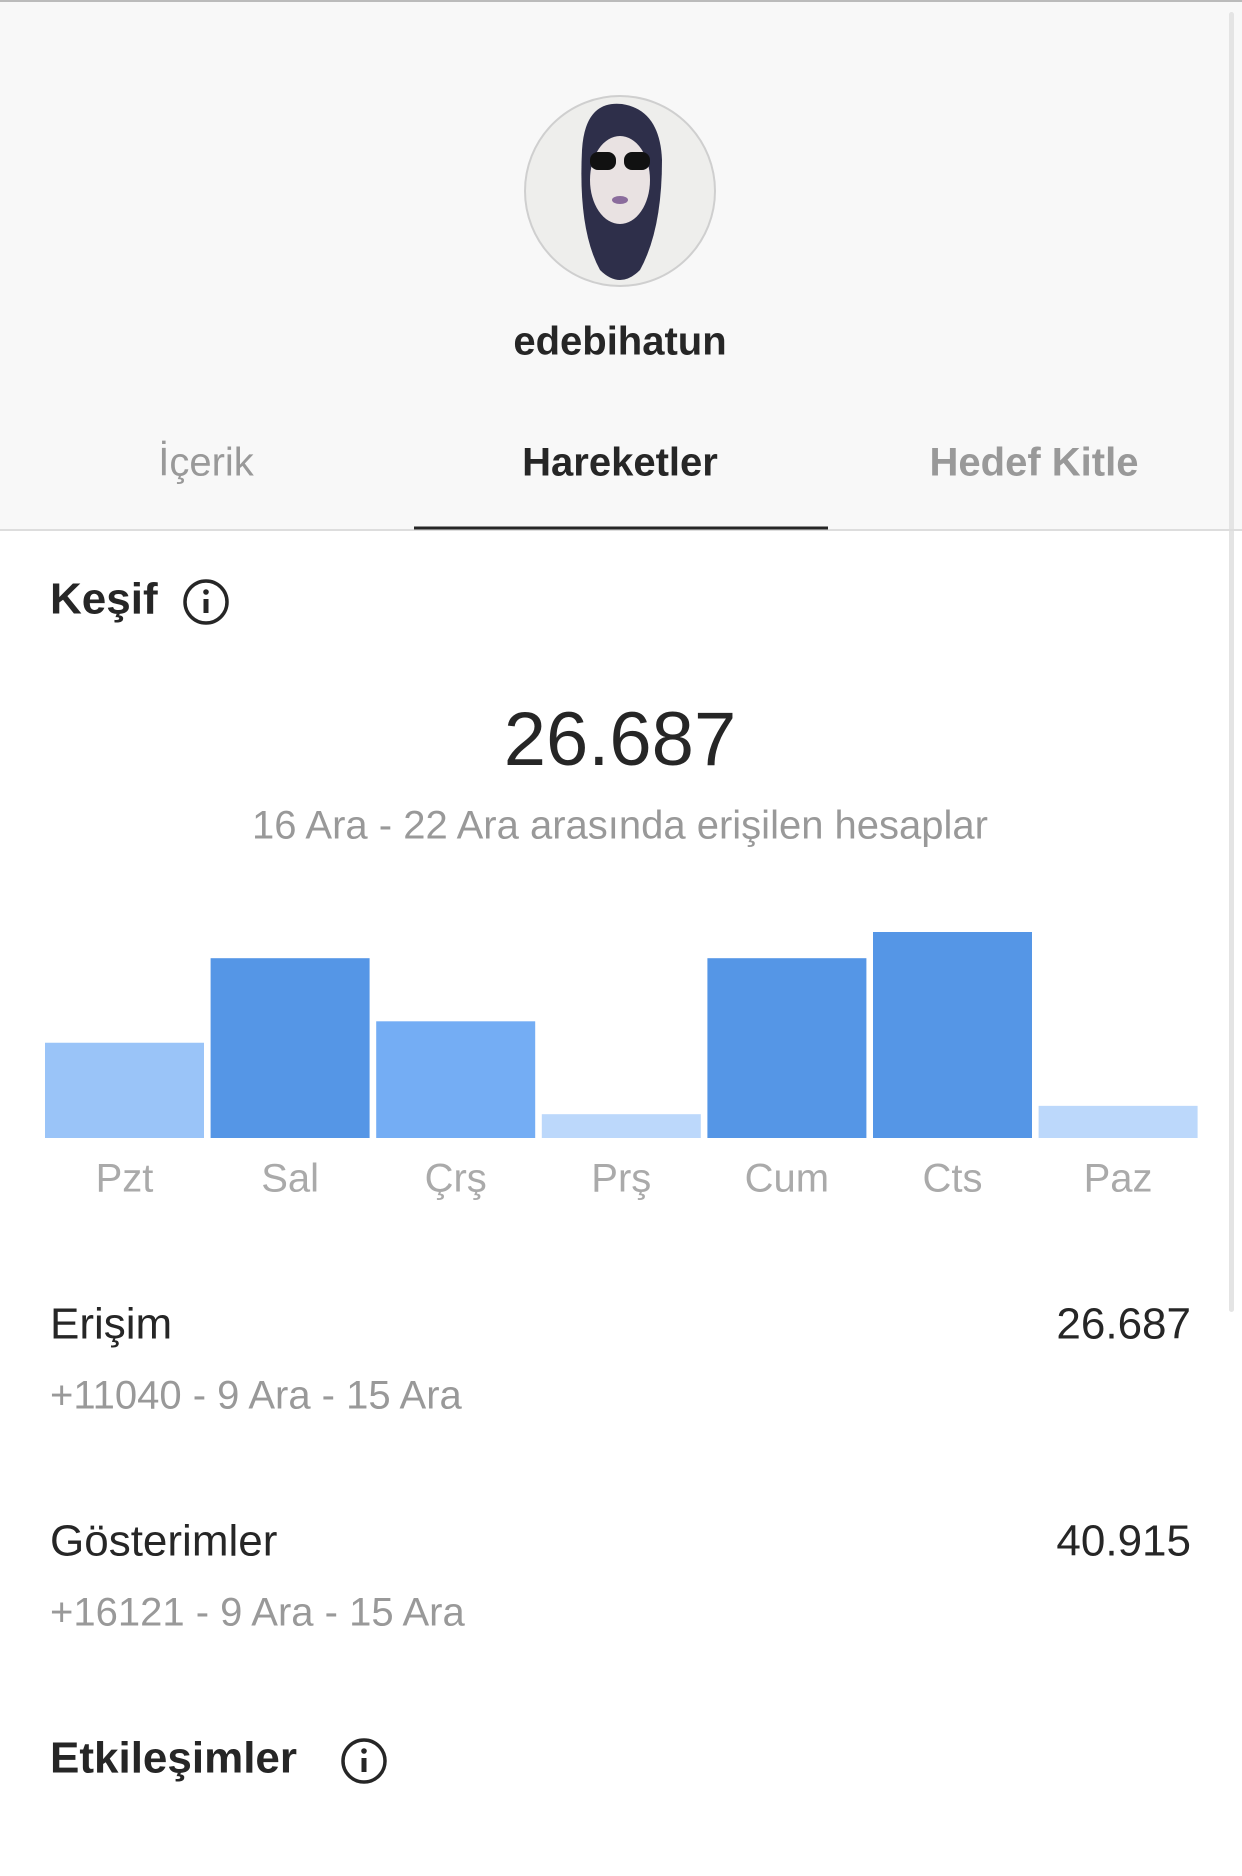 This screenshot has width=1242, height=1876. What do you see at coordinates (1034, 463) in the screenshot?
I see `tab: Hedef Kitle` at bounding box center [1034, 463].